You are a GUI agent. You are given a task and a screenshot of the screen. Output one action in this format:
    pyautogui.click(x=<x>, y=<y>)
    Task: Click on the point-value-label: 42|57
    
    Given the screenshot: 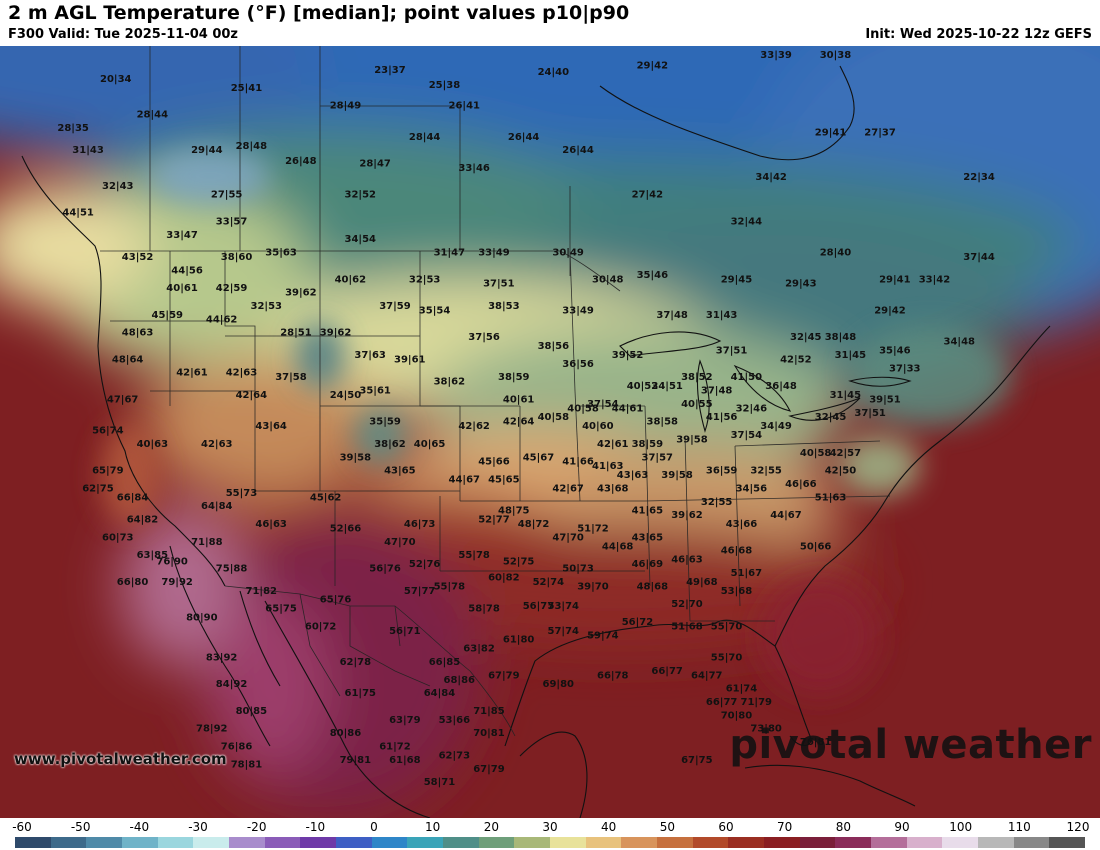 What is the action you would take?
    pyautogui.click(x=846, y=453)
    